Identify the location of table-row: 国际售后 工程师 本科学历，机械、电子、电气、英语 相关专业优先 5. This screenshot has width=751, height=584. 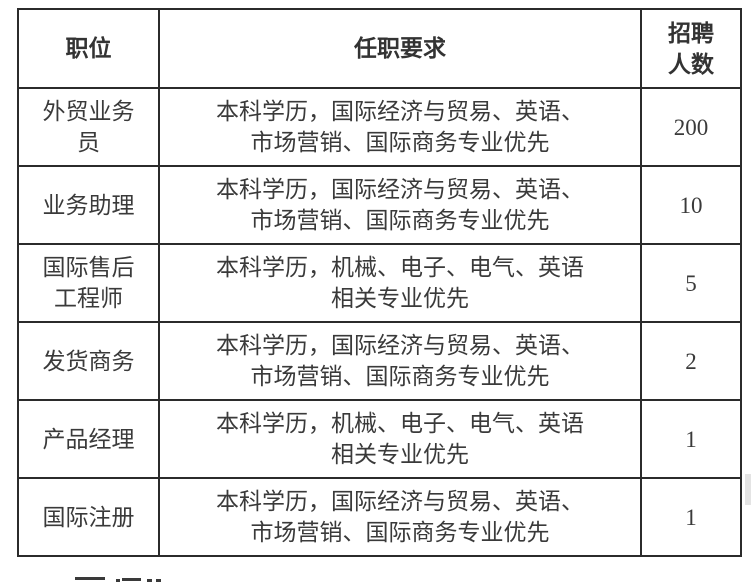
(379, 283).